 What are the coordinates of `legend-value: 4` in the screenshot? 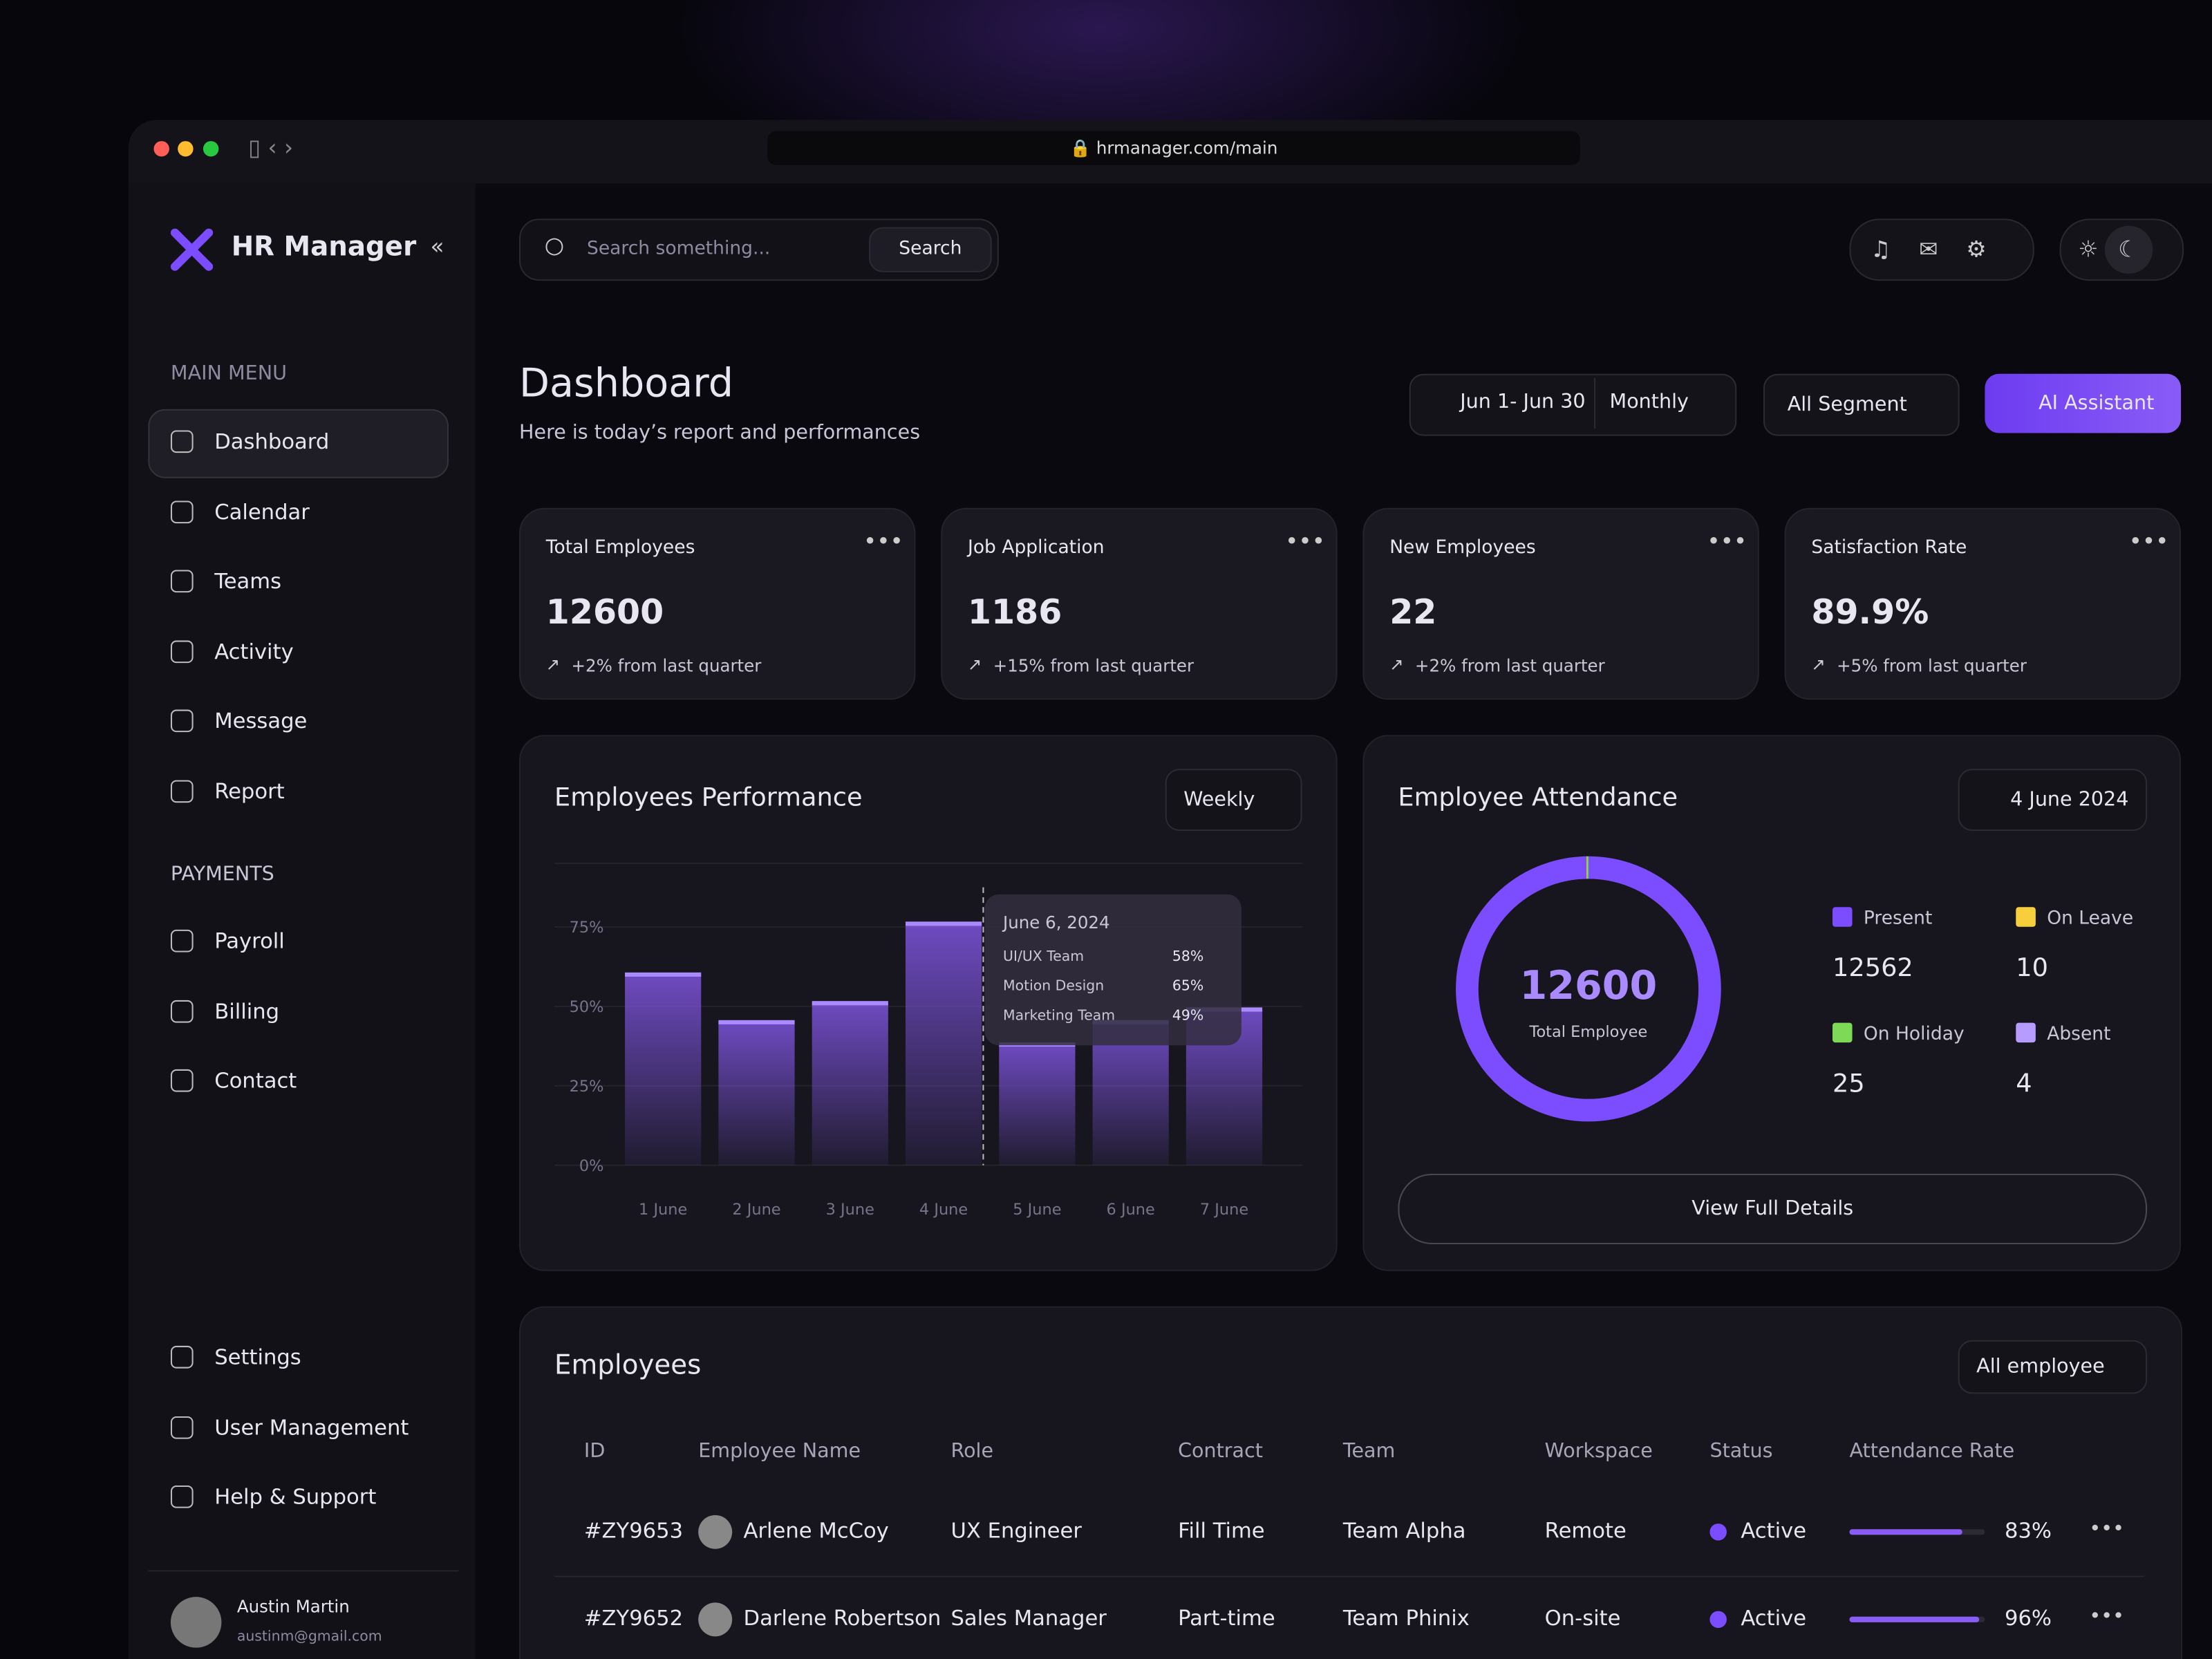 It's located at (2024, 1083).